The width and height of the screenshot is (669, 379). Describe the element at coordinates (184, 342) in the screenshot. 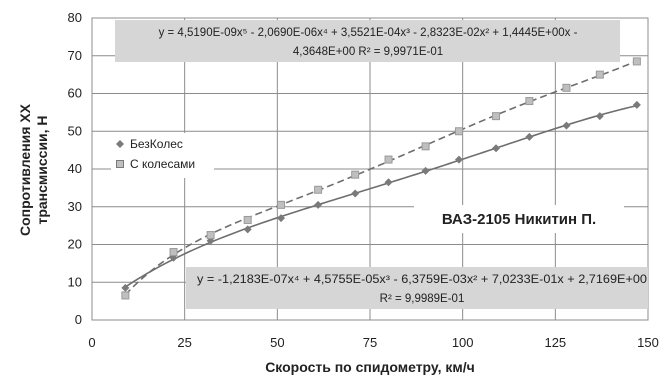

I see `x-tick-label: 25` at that location.